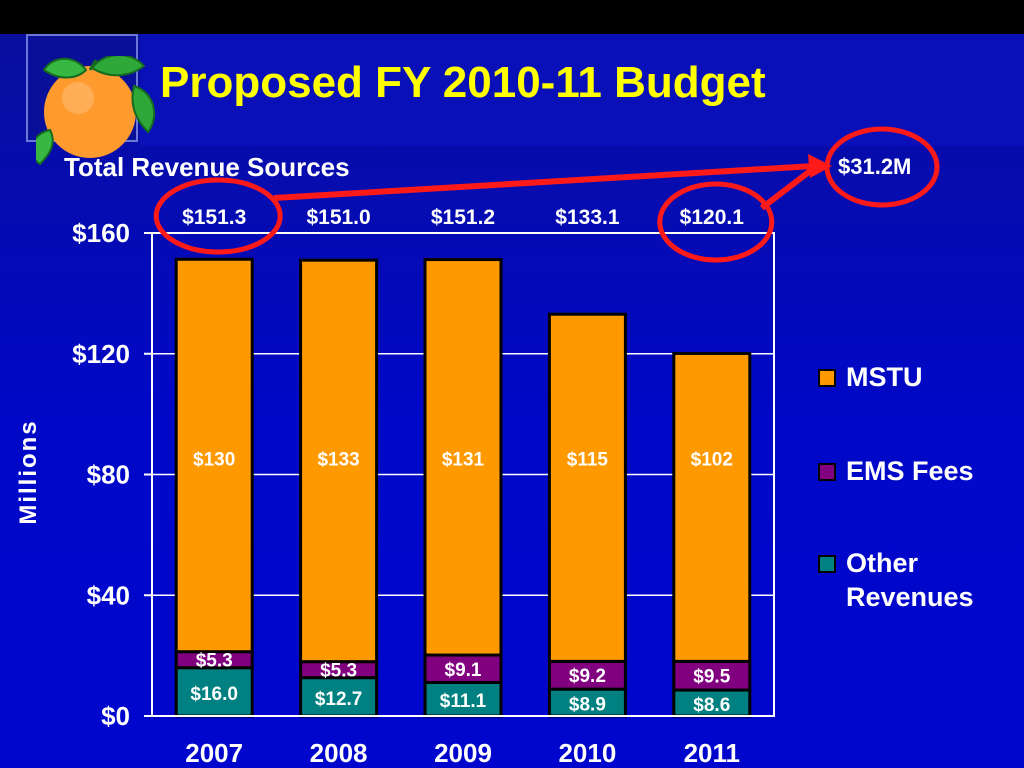 The width and height of the screenshot is (1024, 768). I want to click on bar-segment-mstu-2008, so click(339, 461).